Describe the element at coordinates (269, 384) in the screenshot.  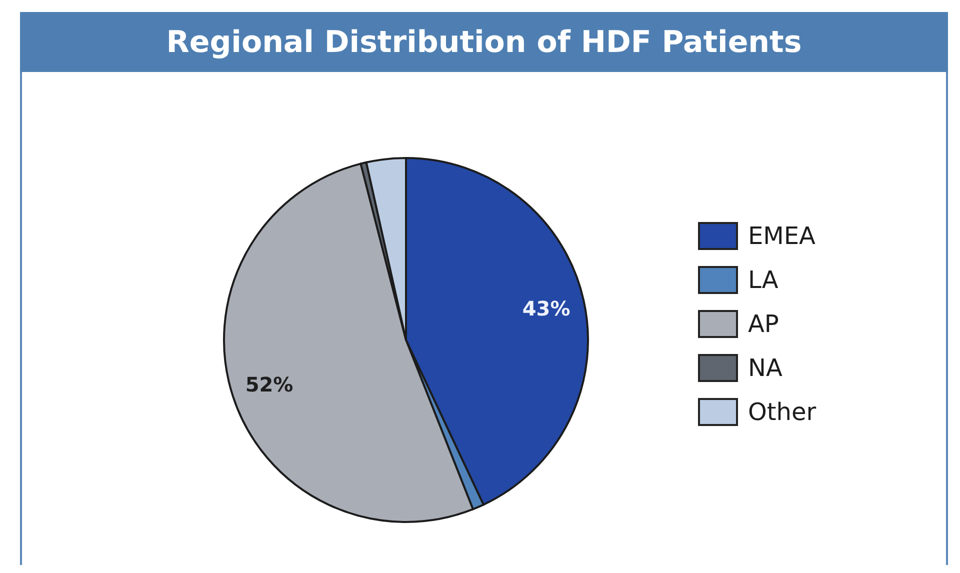
I see `data-label: 52%` at that location.